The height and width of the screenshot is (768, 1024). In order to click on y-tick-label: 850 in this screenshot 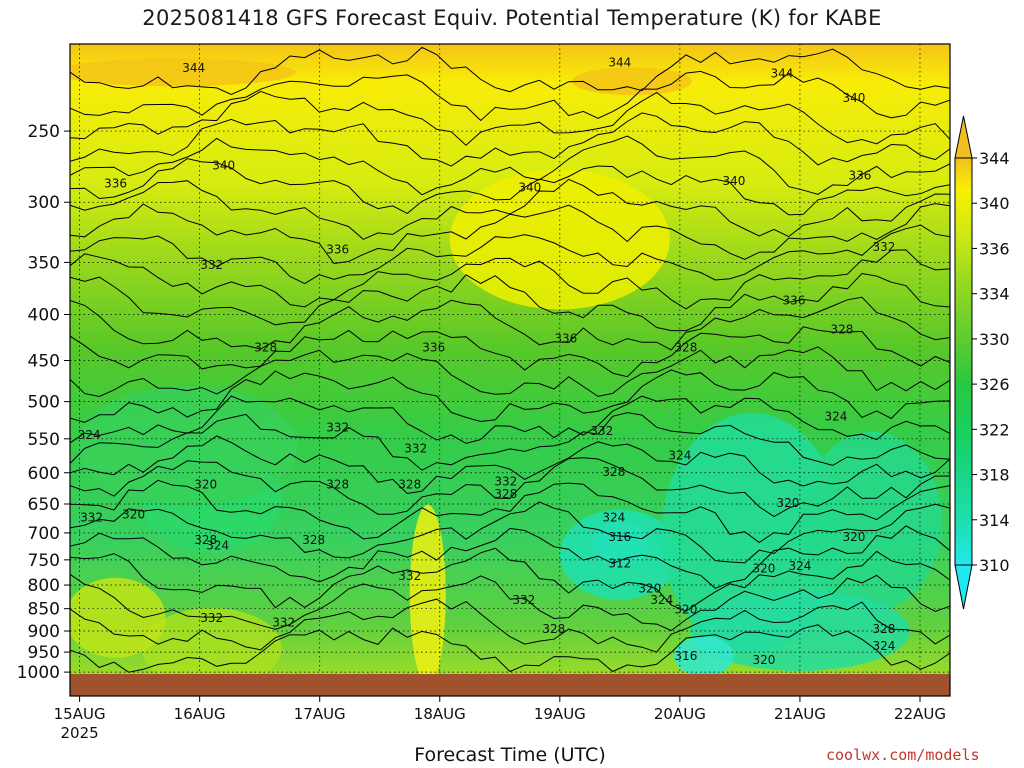, I will do `click(44, 610)`.